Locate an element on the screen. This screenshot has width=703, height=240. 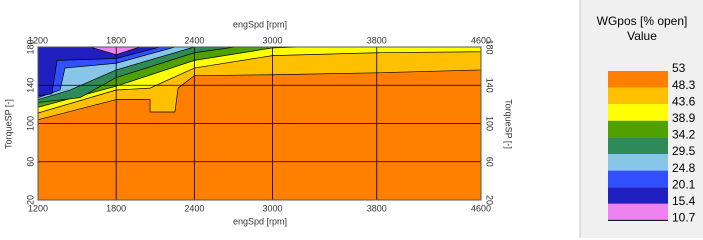
x-tick-label-top: 4600 is located at coordinates (481, 40).